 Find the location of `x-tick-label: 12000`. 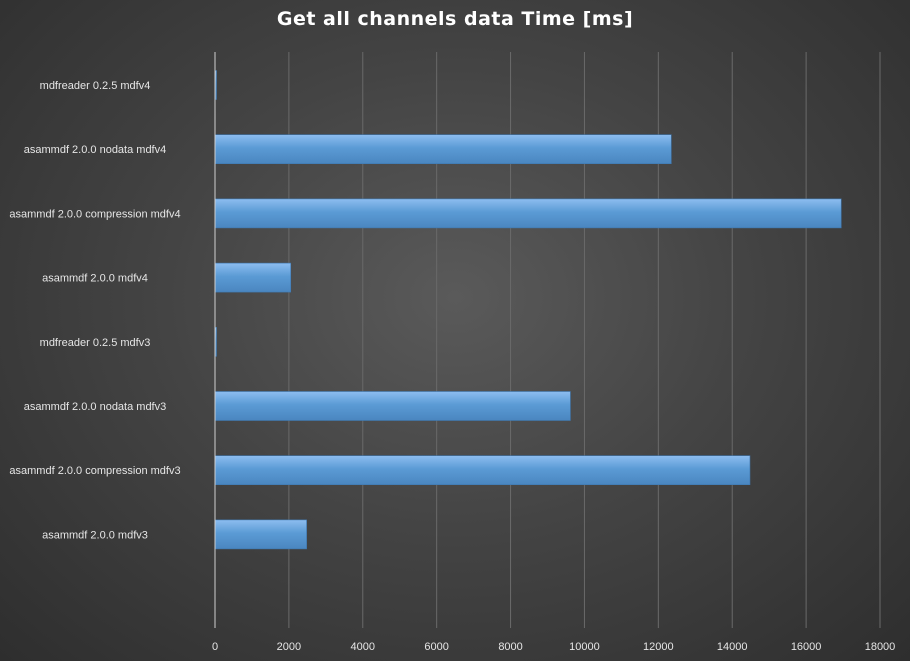

x-tick-label: 12000 is located at coordinates (658, 647).